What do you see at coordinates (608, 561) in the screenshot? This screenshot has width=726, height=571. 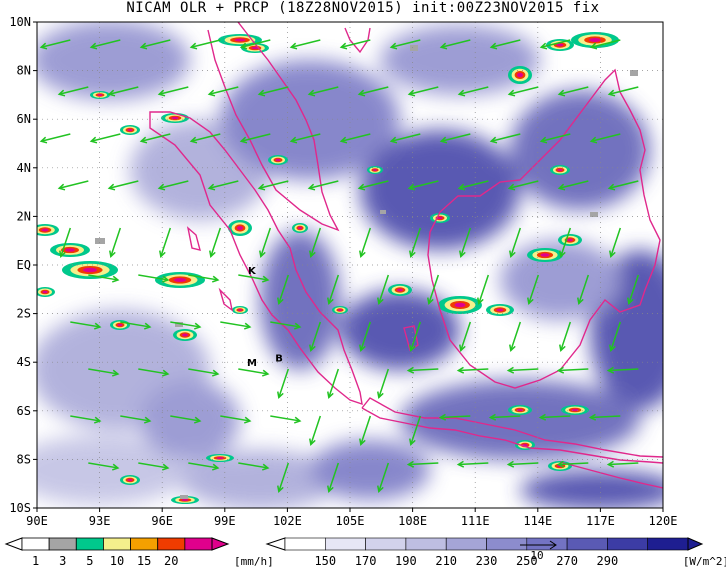 I see `olr-colorbar-label: 290` at bounding box center [608, 561].